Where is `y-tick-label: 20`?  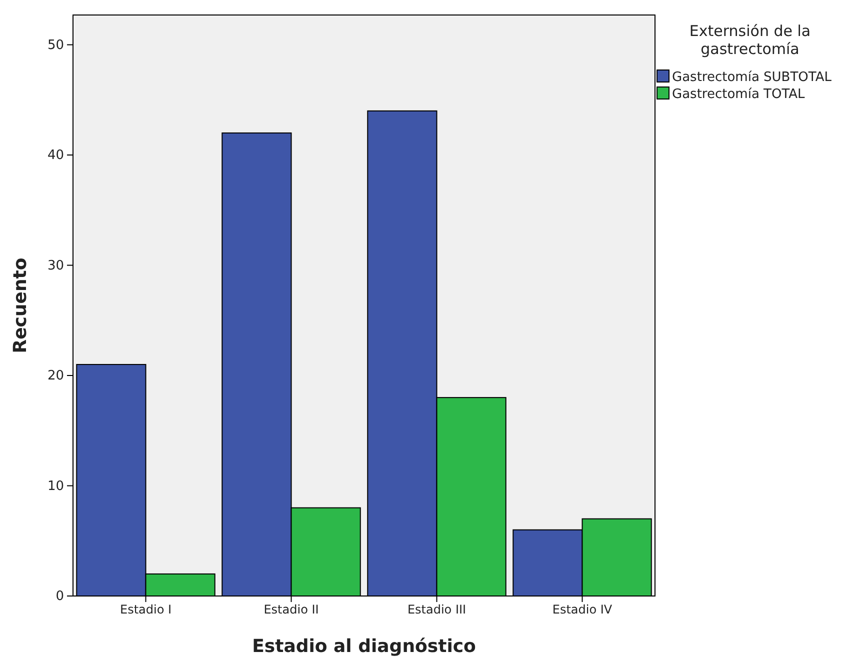
y-tick-label: 20 is located at coordinates (55, 376).